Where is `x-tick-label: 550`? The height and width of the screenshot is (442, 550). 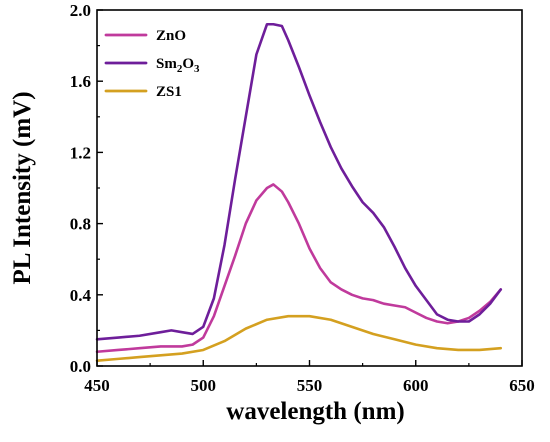
x-tick-label: 550 is located at coordinates (310, 385).